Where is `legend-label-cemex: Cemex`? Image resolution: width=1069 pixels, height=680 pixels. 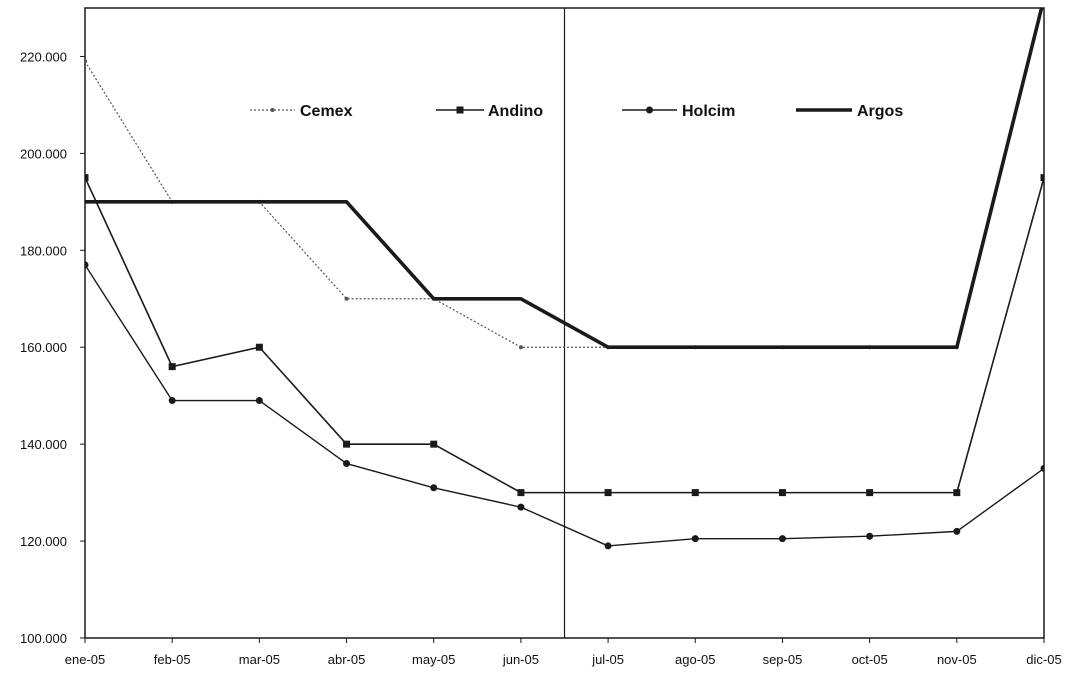
legend-label-cemex: Cemex is located at coordinates (326, 111).